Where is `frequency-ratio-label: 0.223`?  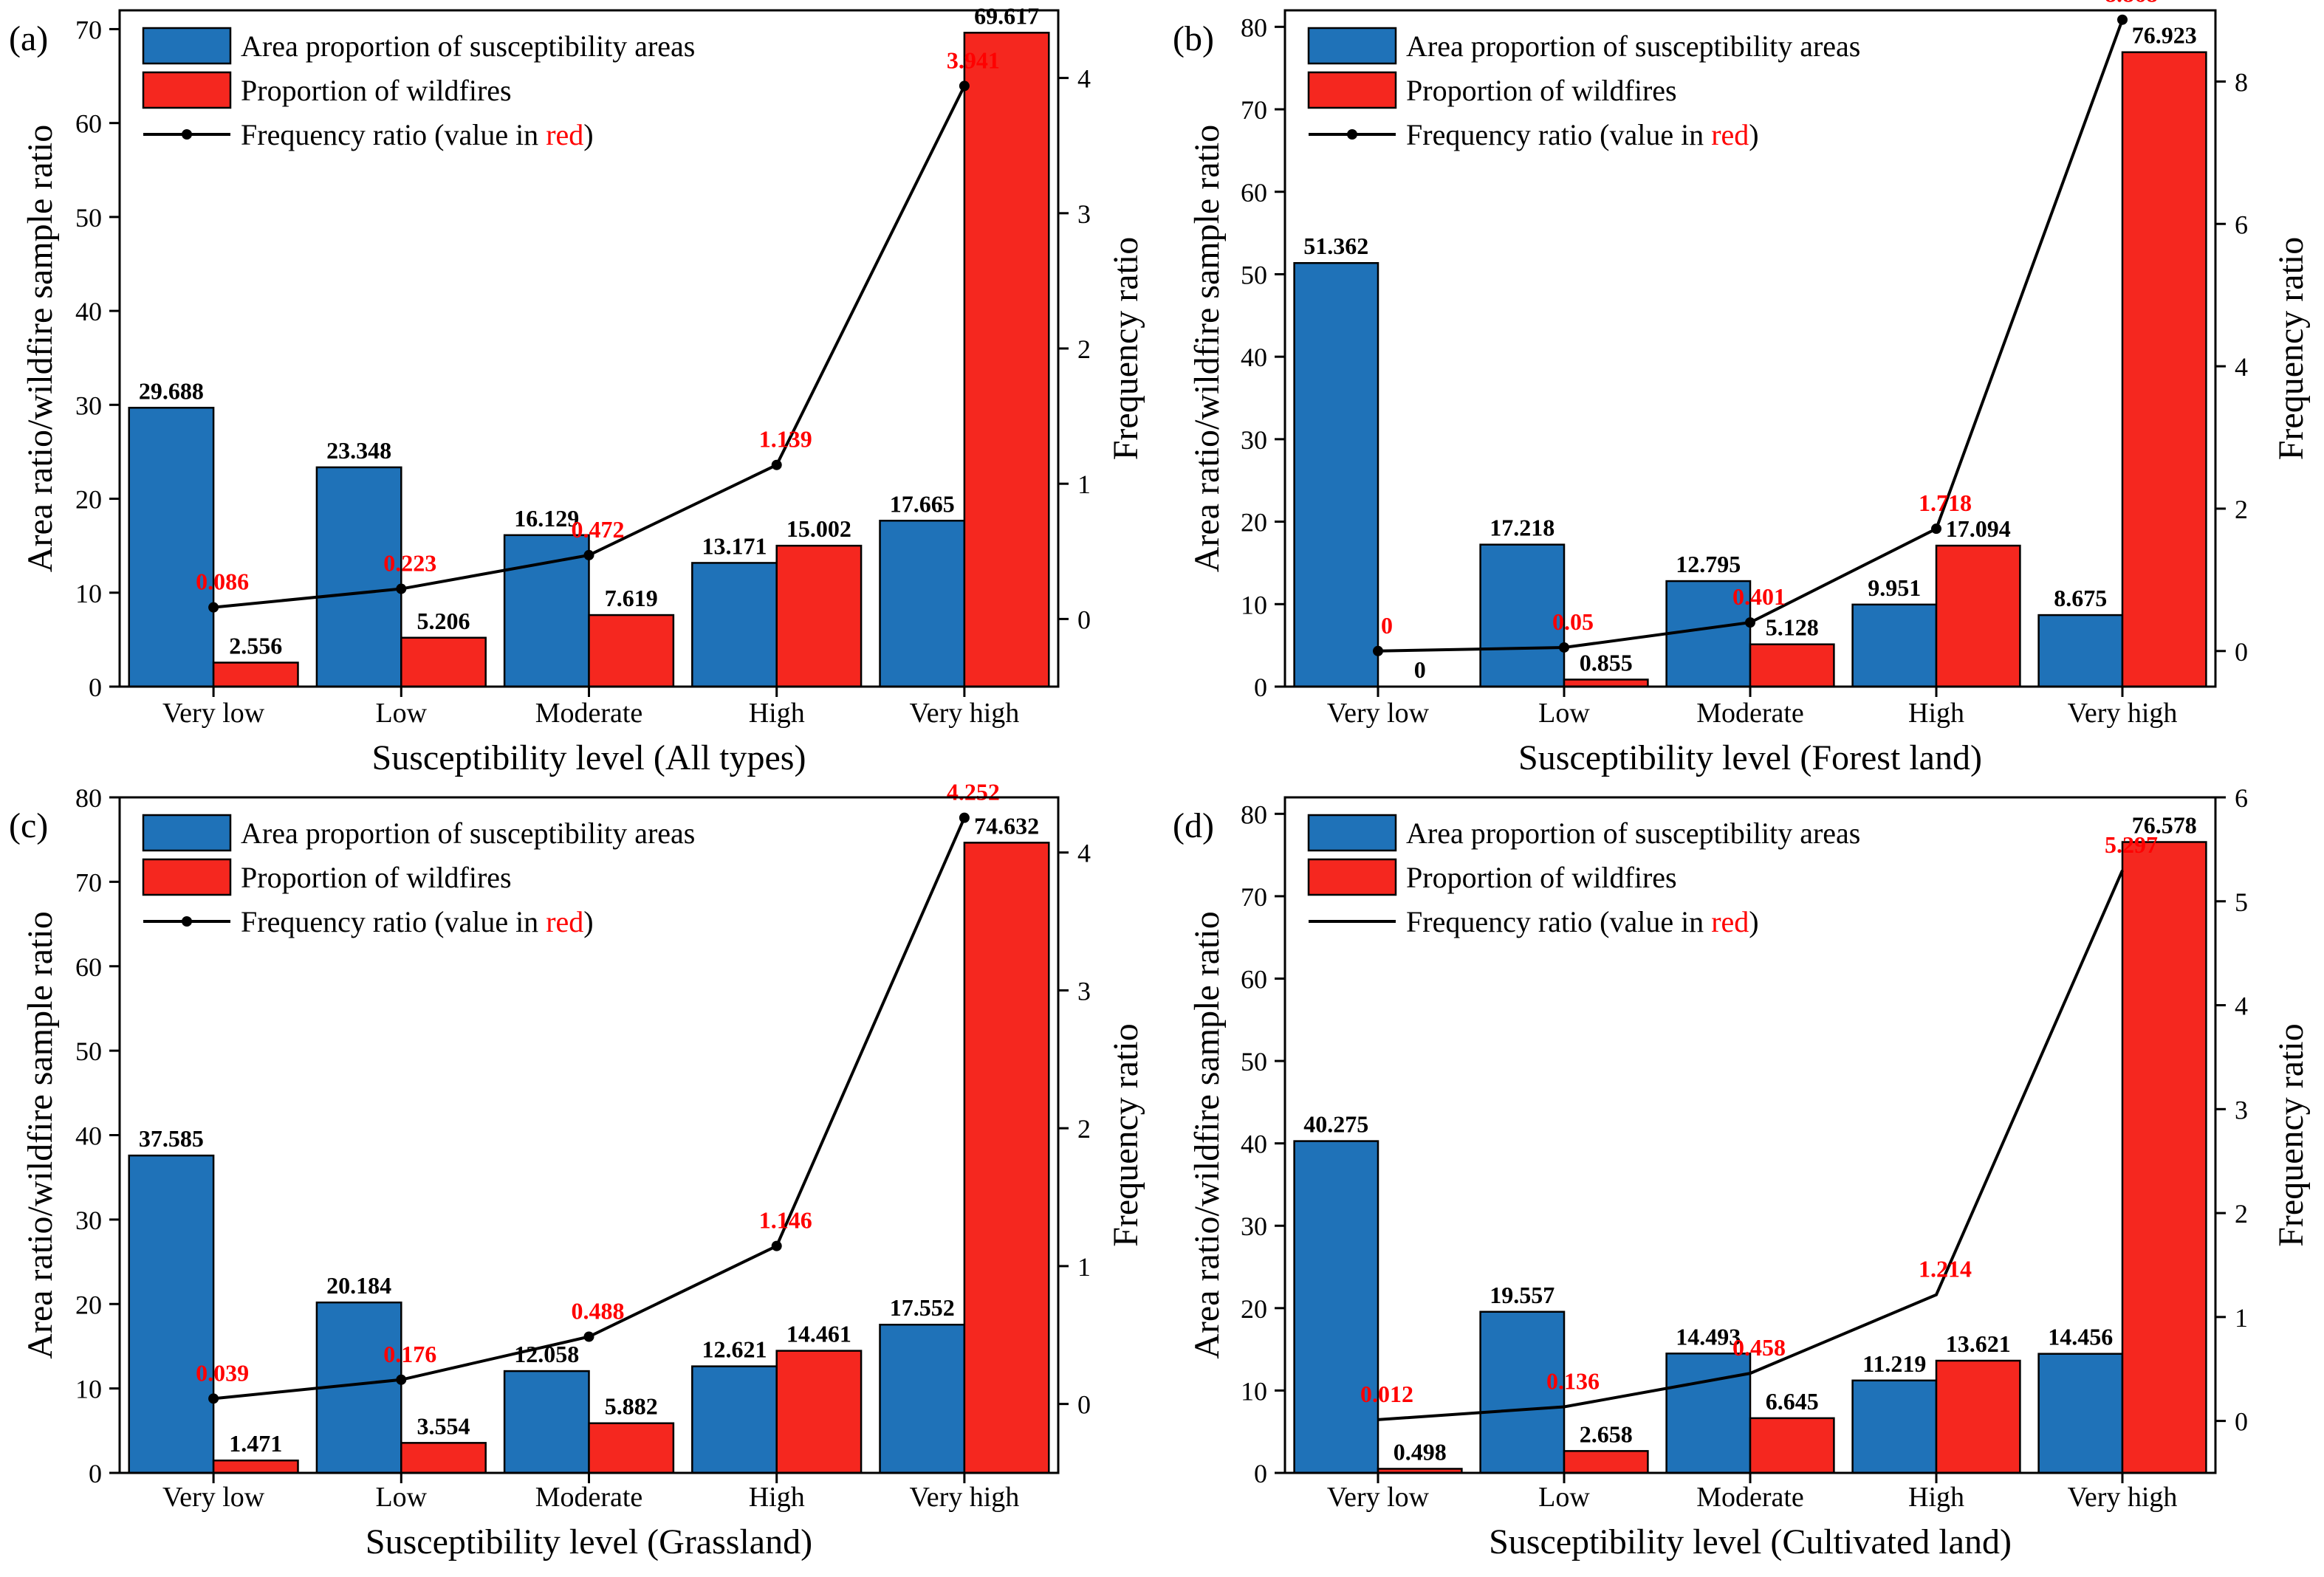
frequency-ratio-label: 0.223 is located at coordinates (410, 563).